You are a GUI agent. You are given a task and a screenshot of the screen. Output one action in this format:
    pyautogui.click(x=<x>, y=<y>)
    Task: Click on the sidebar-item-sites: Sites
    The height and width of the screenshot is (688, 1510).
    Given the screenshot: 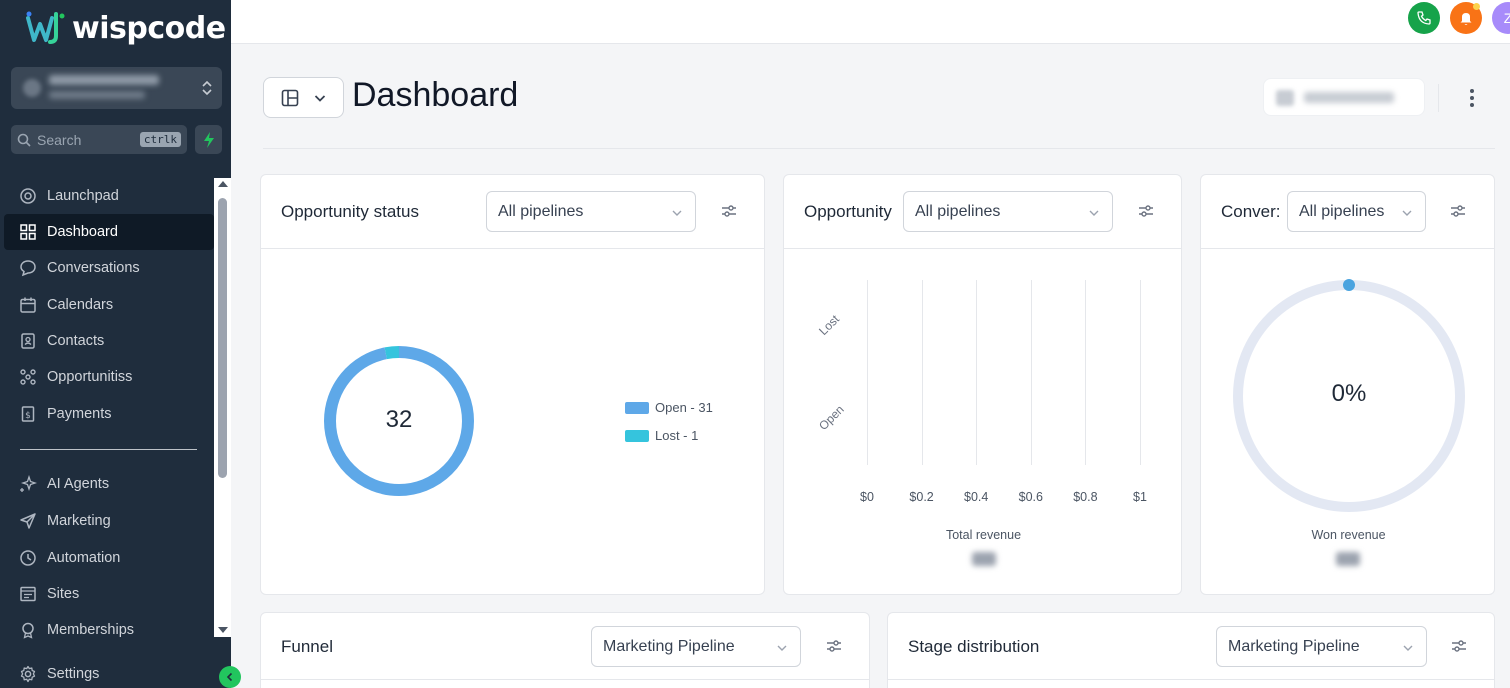 What is the action you would take?
    pyautogui.click(x=109, y=594)
    